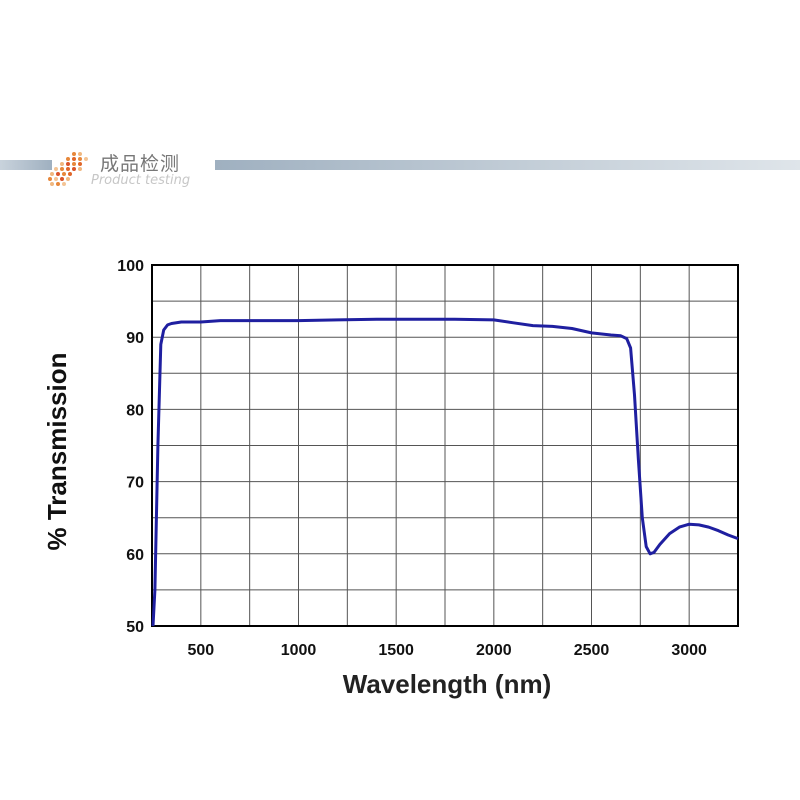 Image resolution: width=800 pixels, height=800 pixels. What do you see at coordinates (689, 650) in the screenshot?
I see `x-tick-label: 3000` at bounding box center [689, 650].